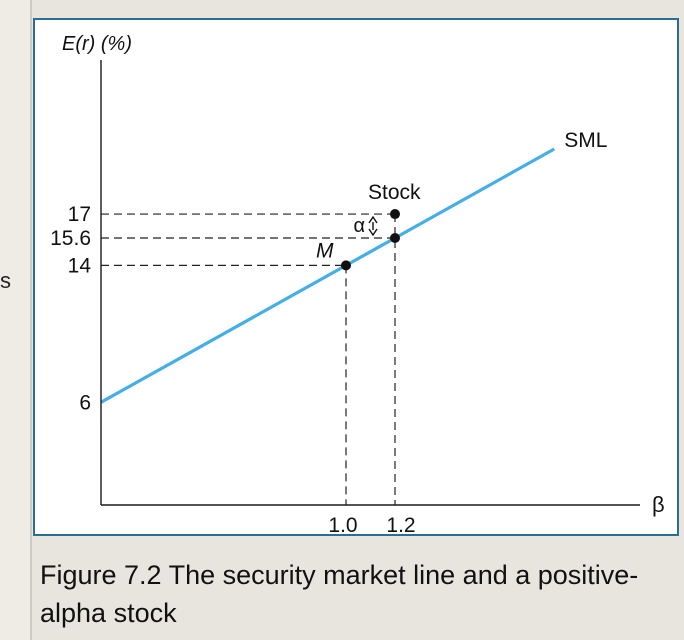 The image size is (684, 640). Describe the element at coordinates (400, 525) in the screenshot. I see `x-tick-label: 1.2` at that location.